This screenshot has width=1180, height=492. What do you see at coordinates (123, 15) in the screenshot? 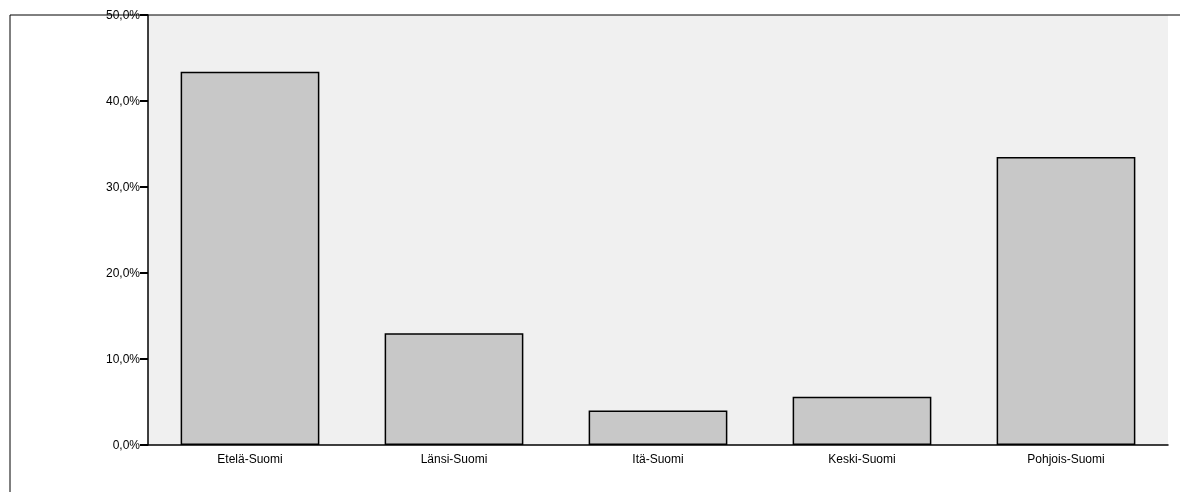
I see `y-tick-label: 50,0%` at bounding box center [123, 15].